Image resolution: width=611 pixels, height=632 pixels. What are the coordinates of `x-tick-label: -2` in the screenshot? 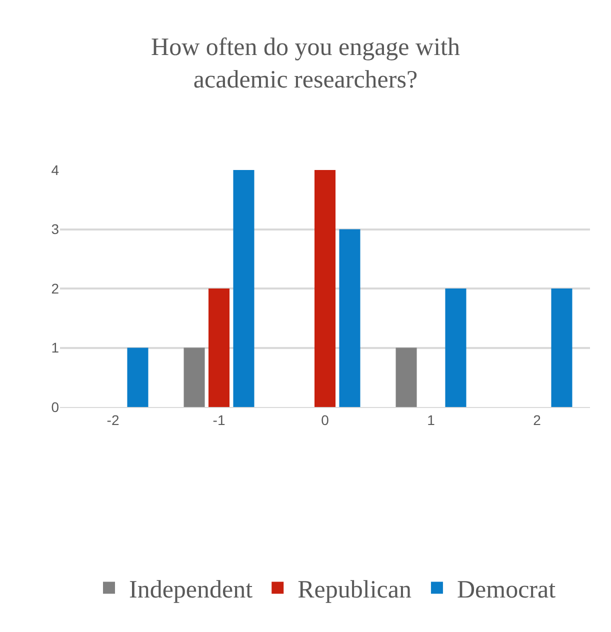 It's located at (113, 420).